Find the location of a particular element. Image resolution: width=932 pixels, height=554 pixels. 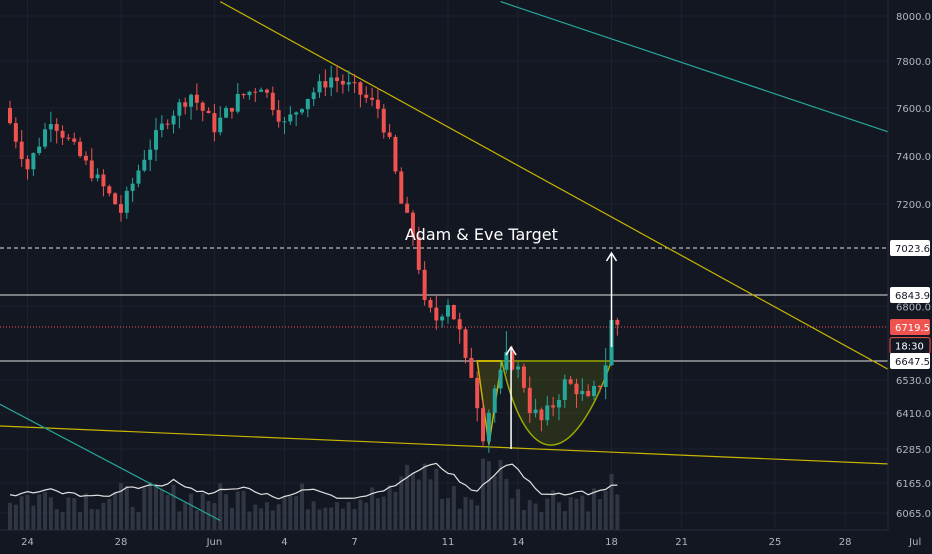

price-tick-label: 6530.0 is located at coordinates (913, 381).